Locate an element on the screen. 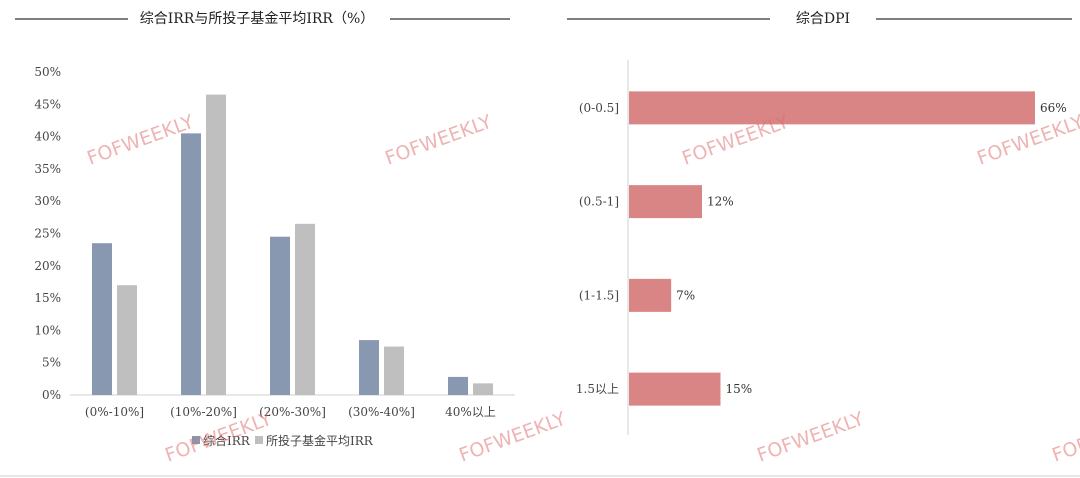 This screenshot has width=1080, height=478. irr-chart-header: 综合IRR与所投子基金平均IRR（%） is located at coordinates (262, 18).